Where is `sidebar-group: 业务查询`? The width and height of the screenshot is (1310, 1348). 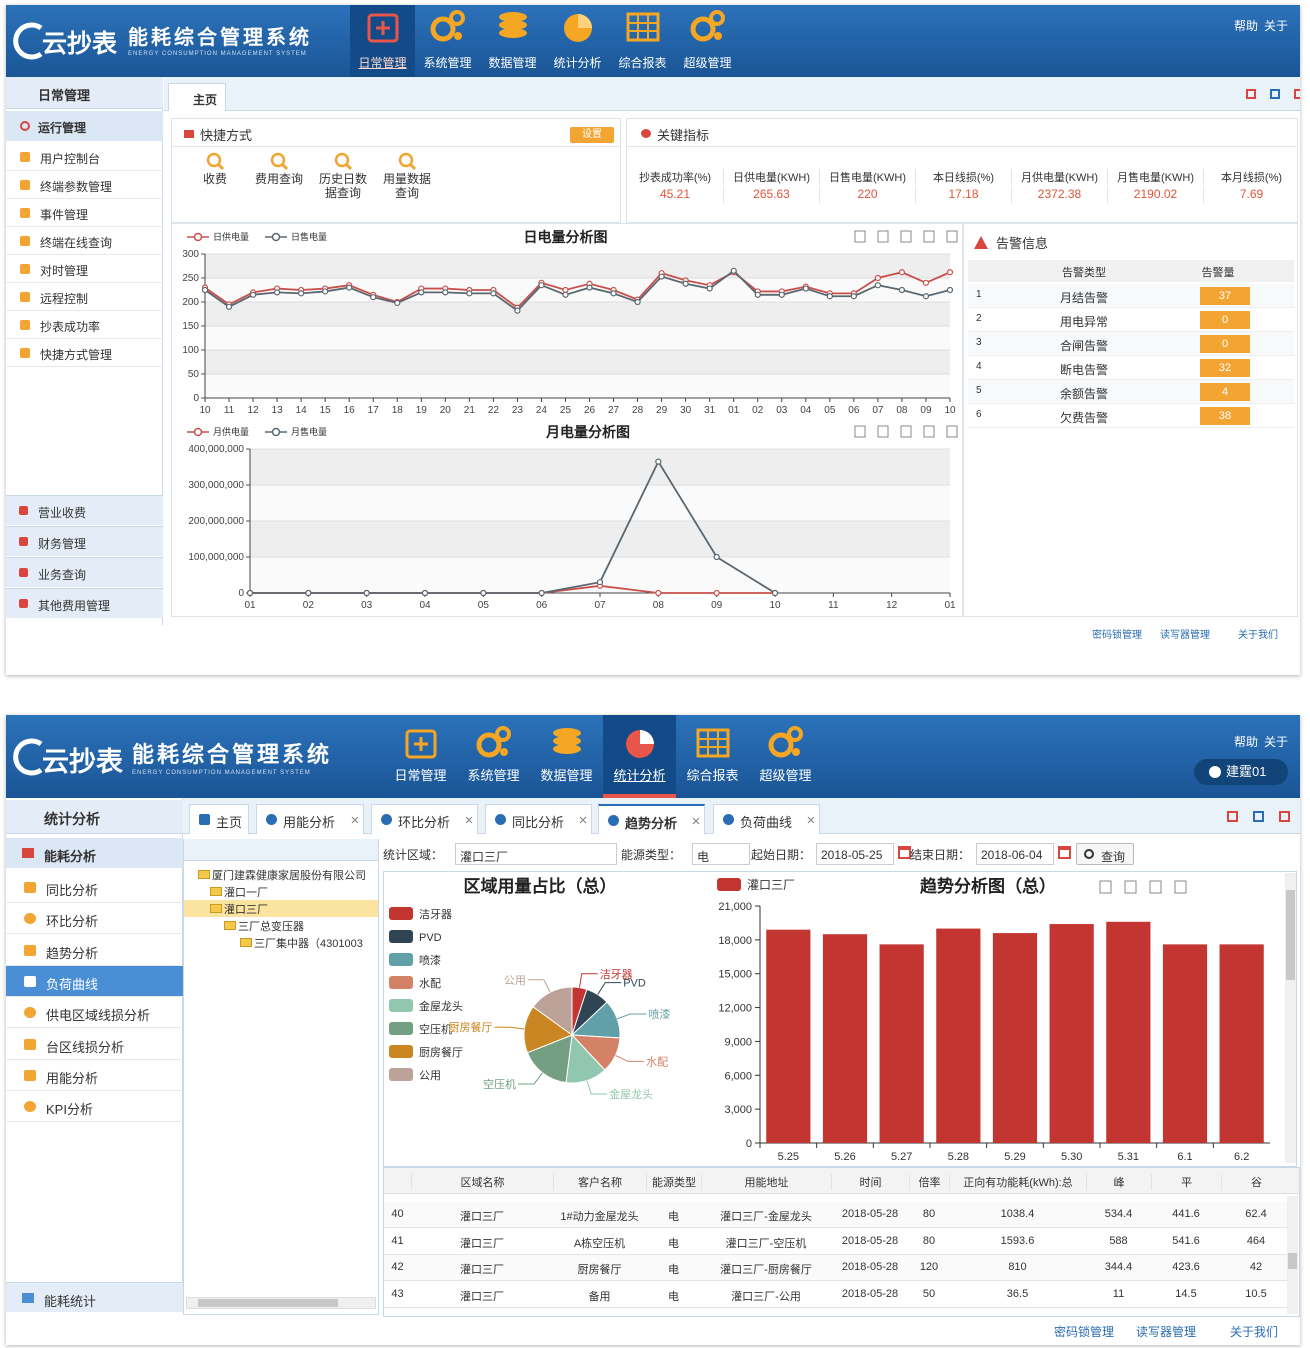
sidebar-group: 业务查询 is located at coordinates (84, 572).